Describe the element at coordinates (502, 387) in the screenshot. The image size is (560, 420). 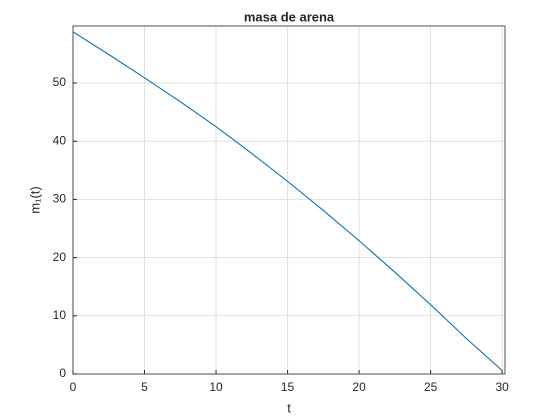
I see `x-tick-label: 30` at that location.